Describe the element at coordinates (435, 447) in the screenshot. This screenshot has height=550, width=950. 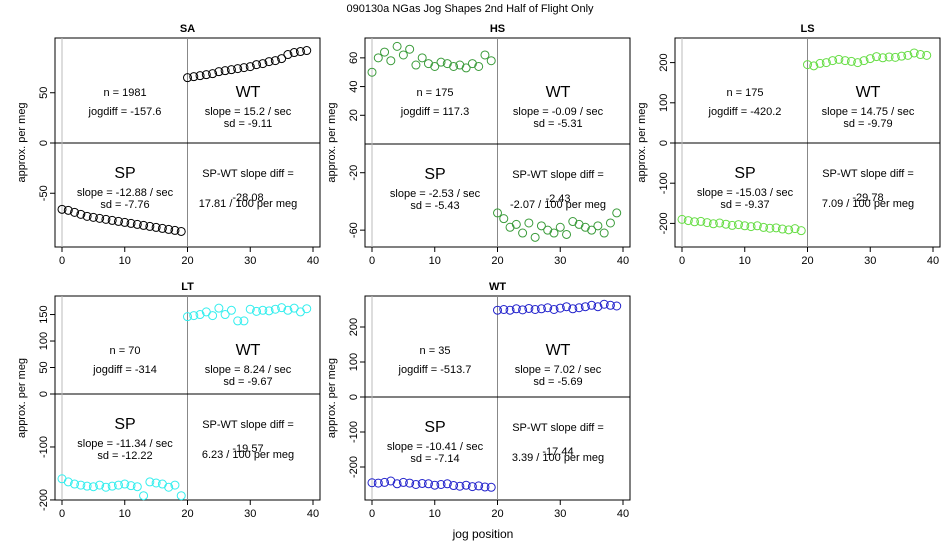
I see `annotation-sp-slope: slope = -10.41 / sec` at that location.